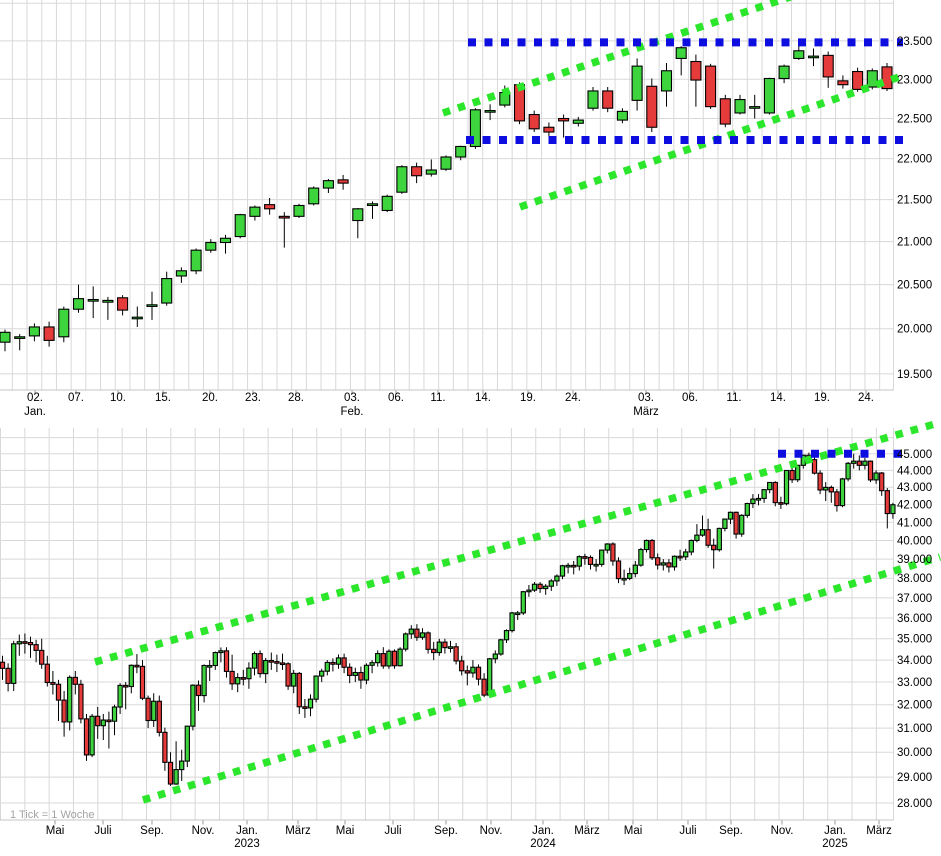  Describe the element at coordinates (163, 398) in the screenshot. I see `x-axis-label: 15.` at that location.